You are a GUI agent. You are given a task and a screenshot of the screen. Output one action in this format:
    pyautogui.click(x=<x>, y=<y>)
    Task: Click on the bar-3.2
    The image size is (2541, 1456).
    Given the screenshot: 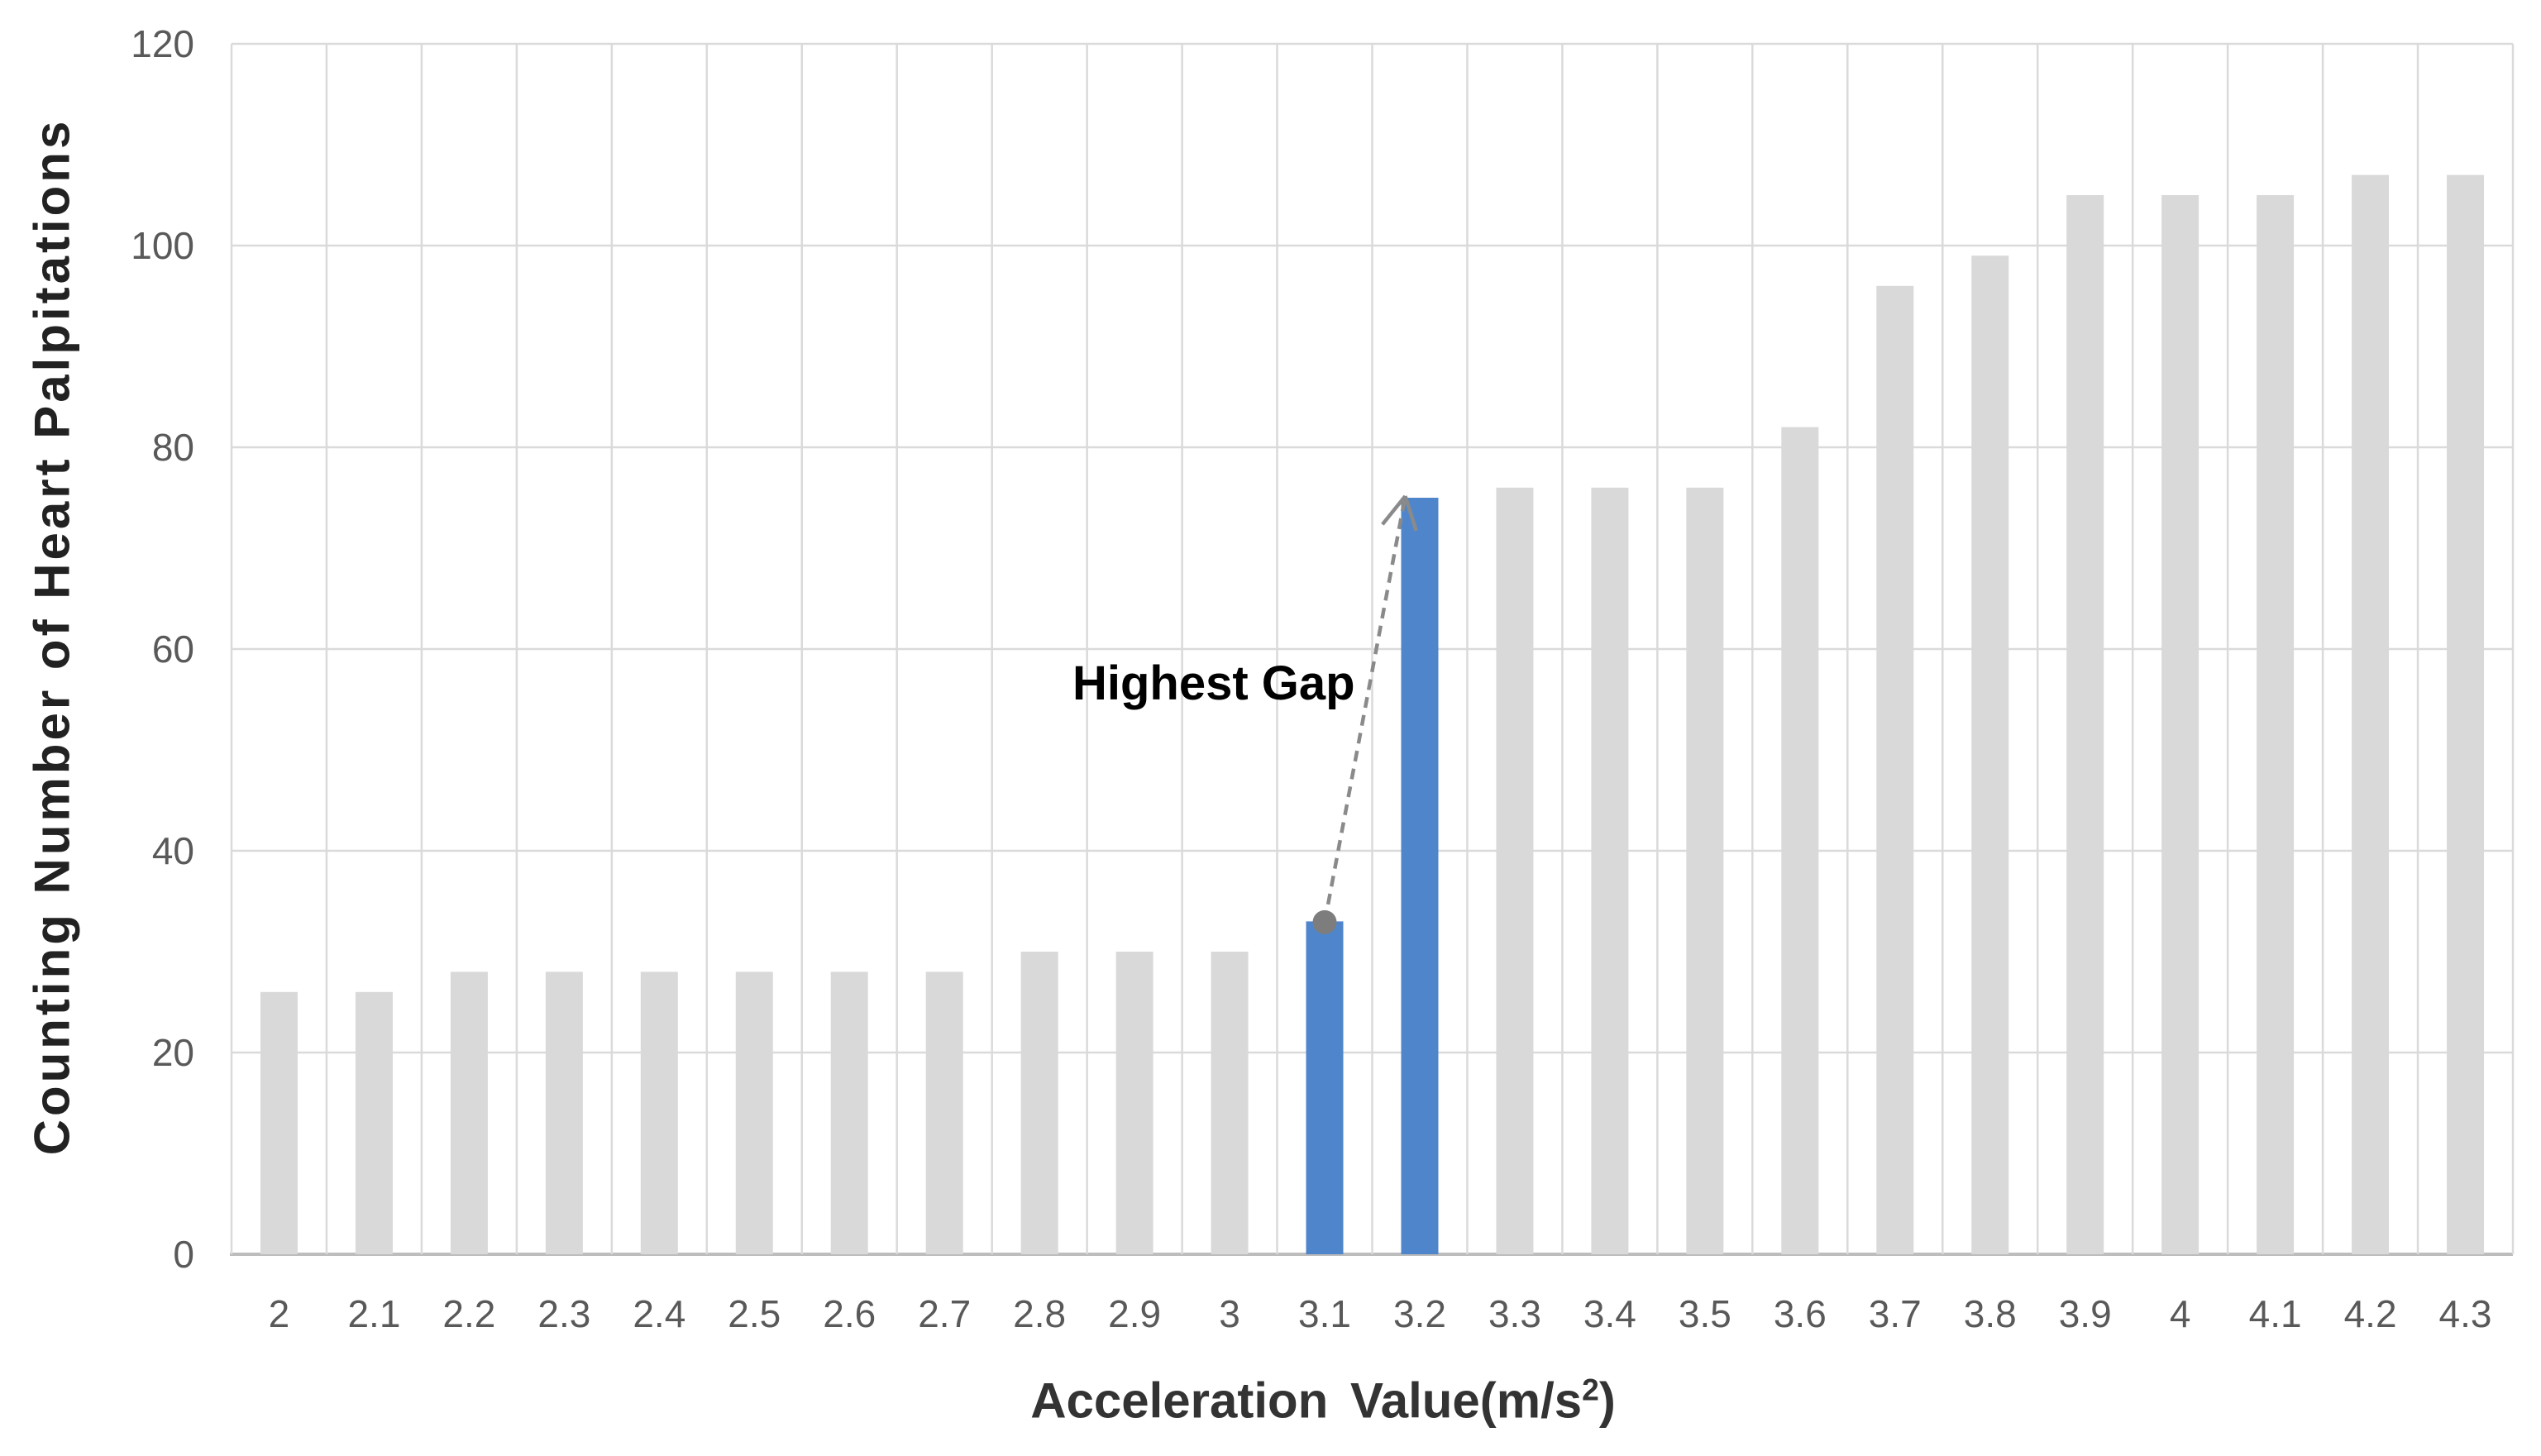 What is the action you would take?
    pyautogui.click(x=1420, y=876)
    